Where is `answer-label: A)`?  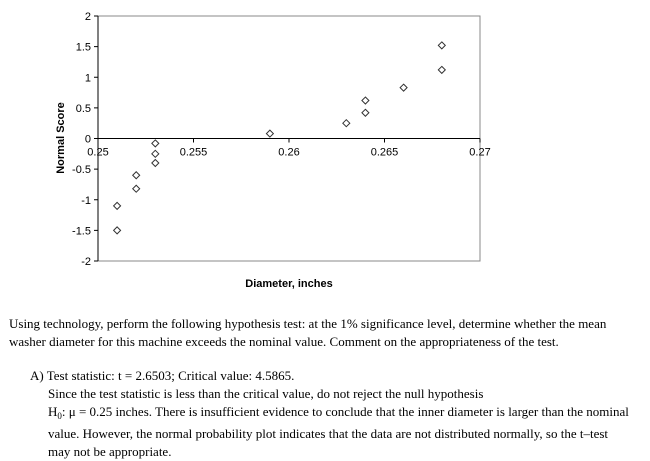 answer-label: A) is located at coordinates (37, 375).